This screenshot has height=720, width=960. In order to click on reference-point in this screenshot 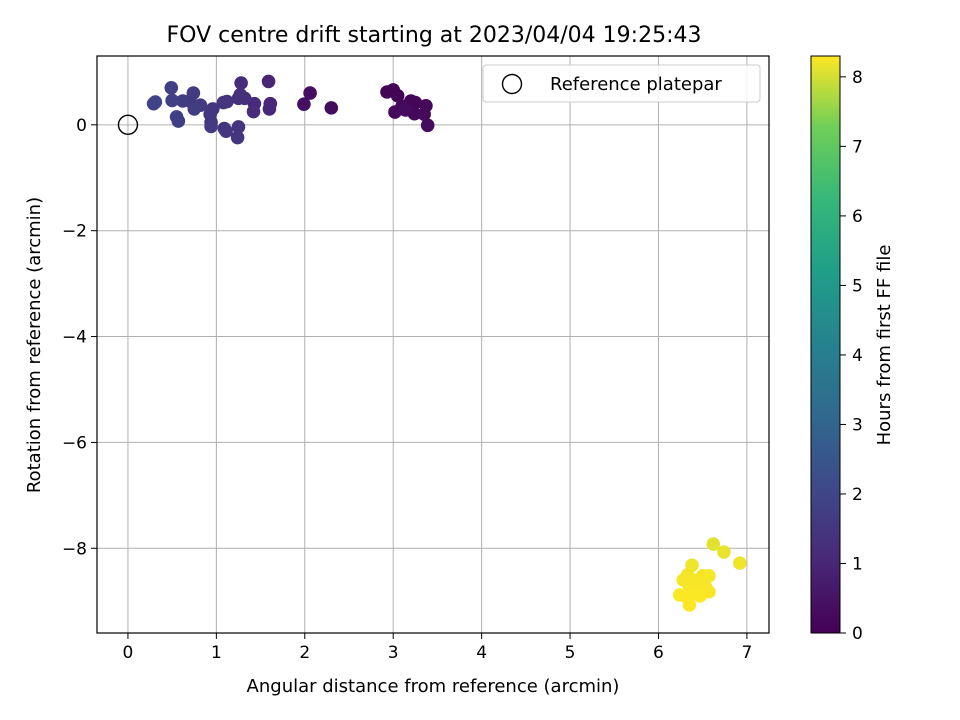, I will do `click(128, 125)`.